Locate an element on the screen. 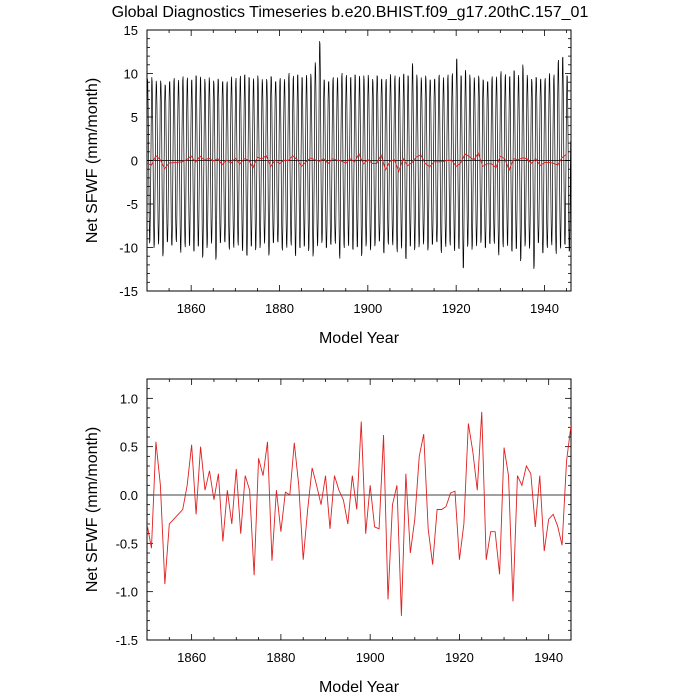 Image resolution: width=700 pixels, height=700 pixels. y-tick-label: 5 is located at coordinates (134, 117).